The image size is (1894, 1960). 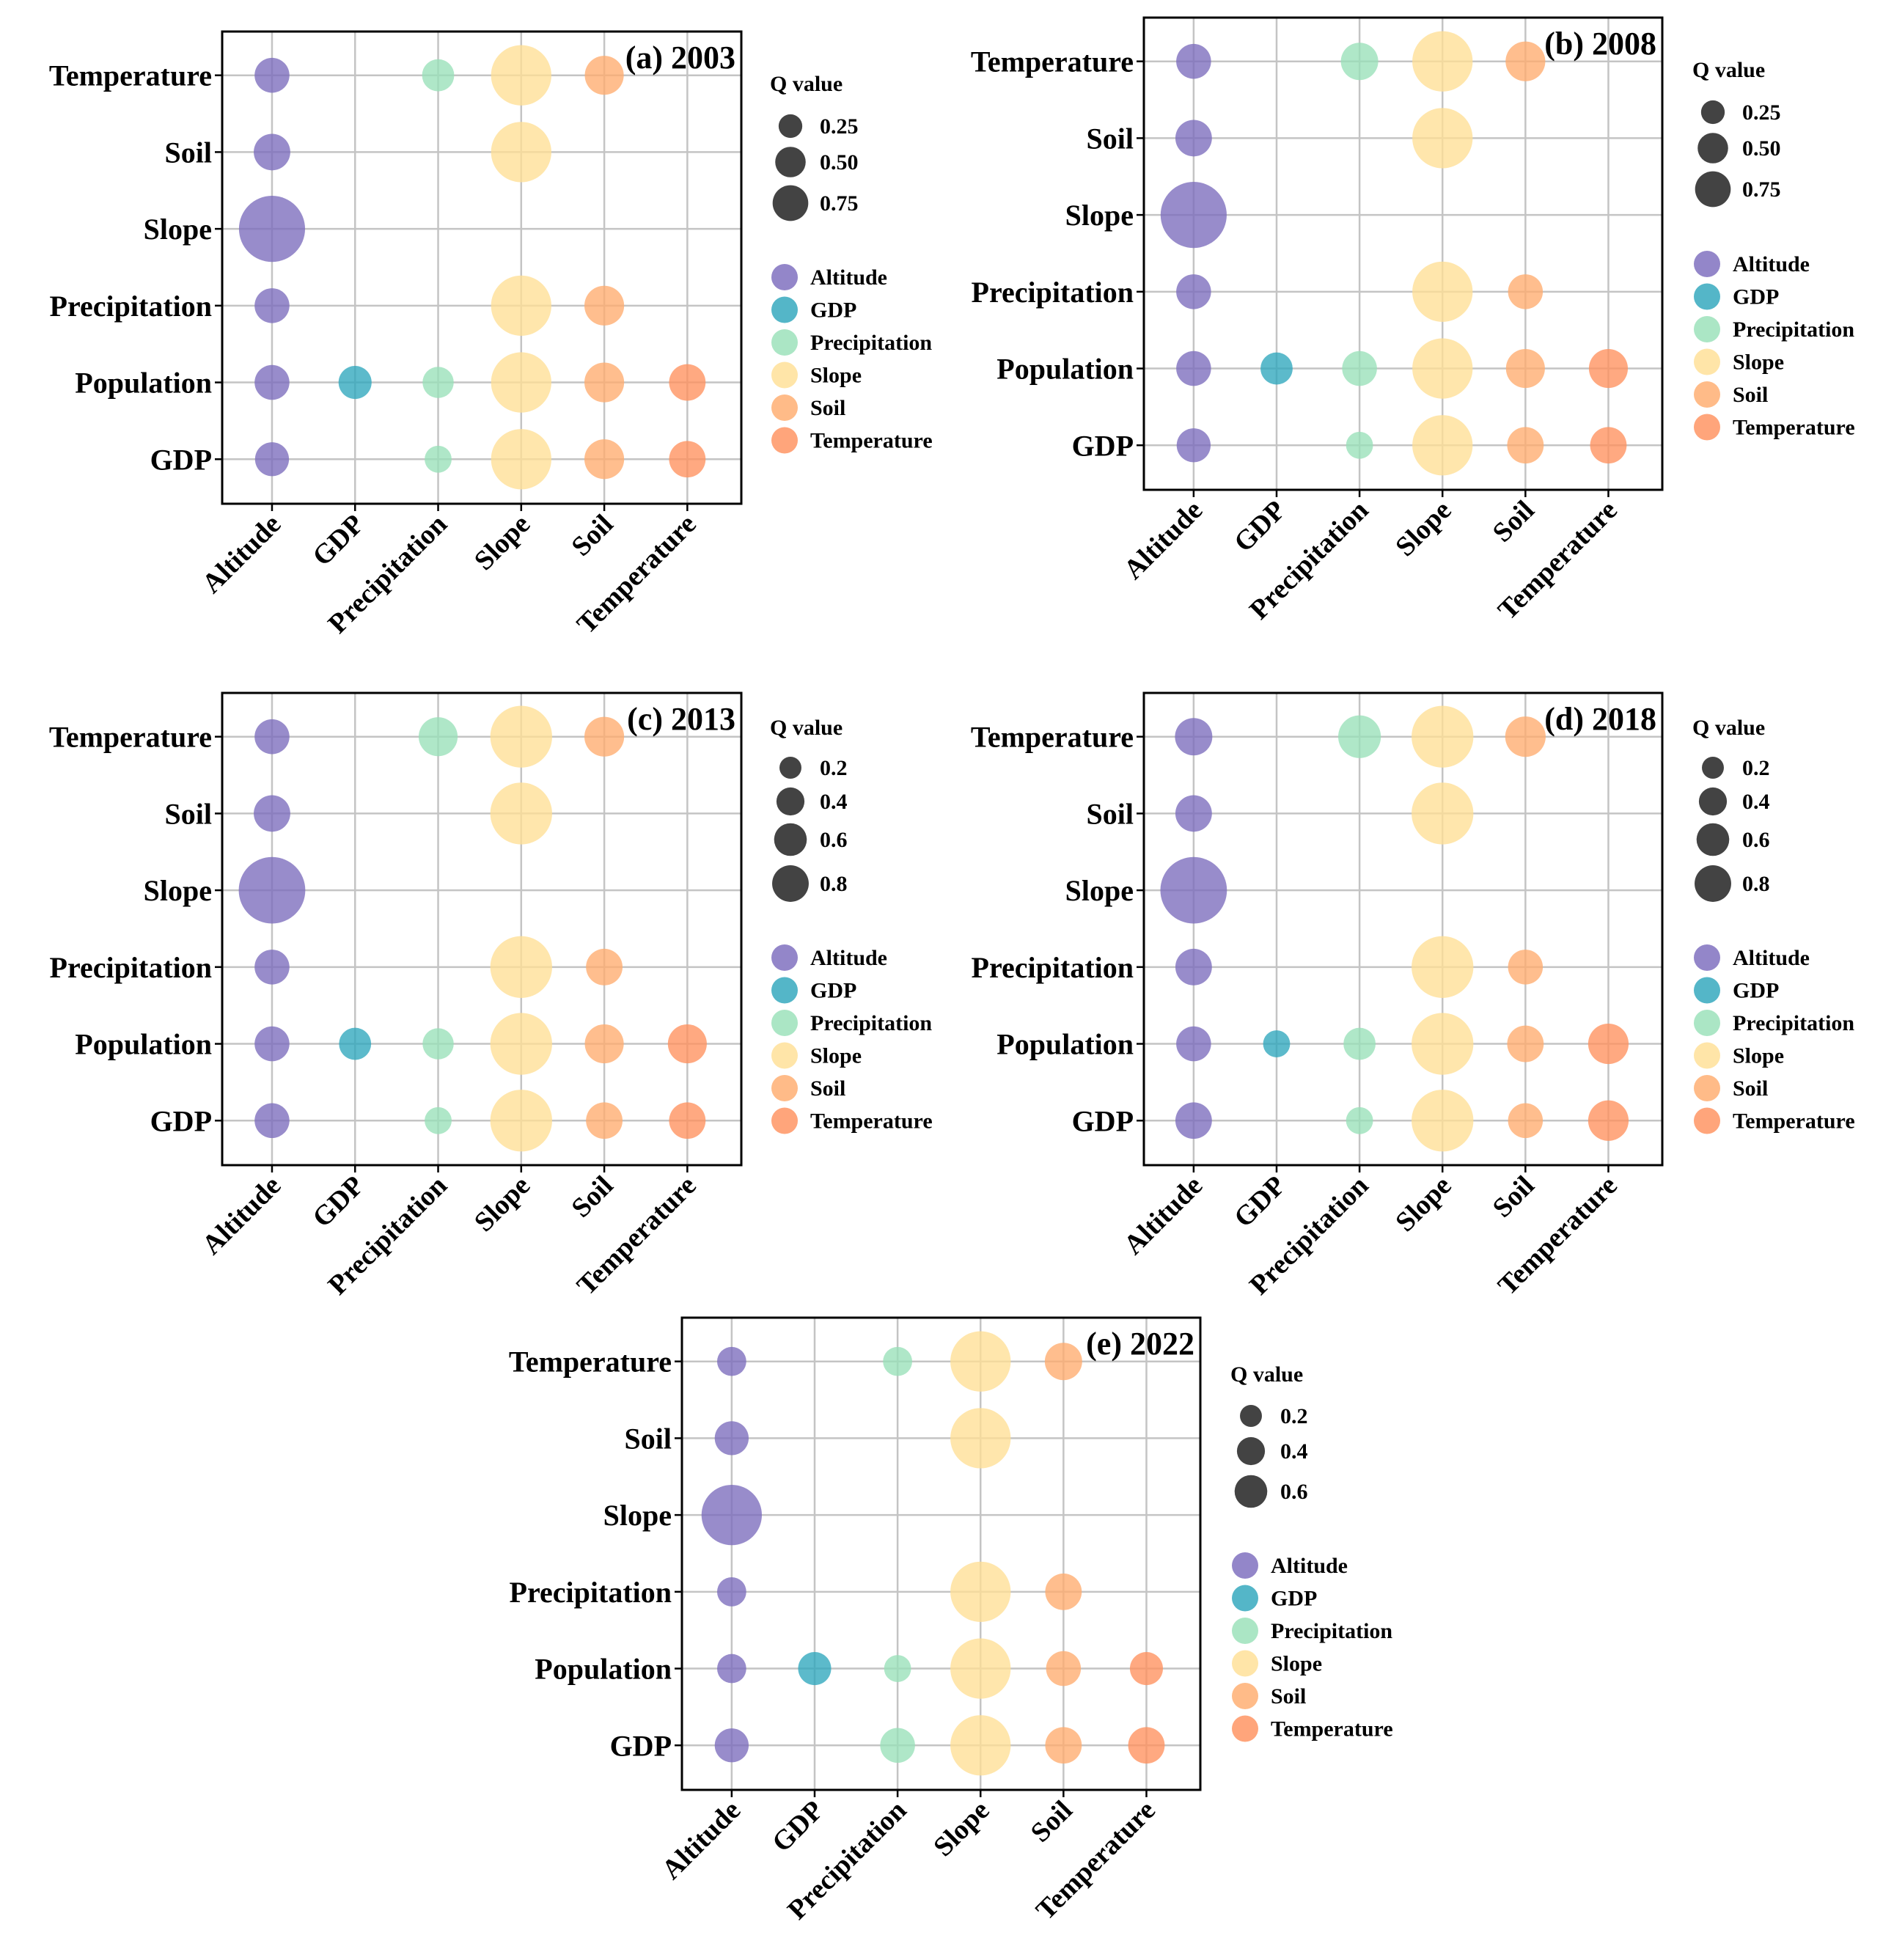 What do you see at coordinates (1140, 1344) in the screenshot?
I see `panel-title: (e) 2022` at bounding box center [1140, 1344].